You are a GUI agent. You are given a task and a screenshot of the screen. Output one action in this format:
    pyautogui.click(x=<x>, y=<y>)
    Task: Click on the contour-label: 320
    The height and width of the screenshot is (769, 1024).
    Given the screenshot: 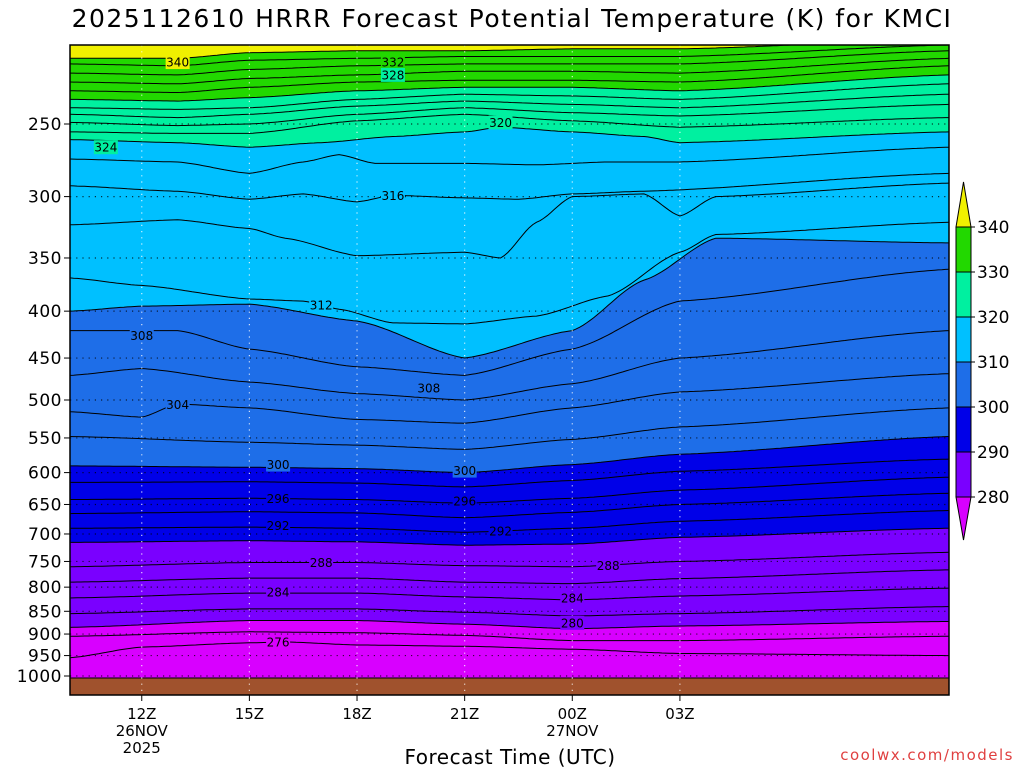 What is the action you would take?
    pyautogui.click(x=500, y=123)
    